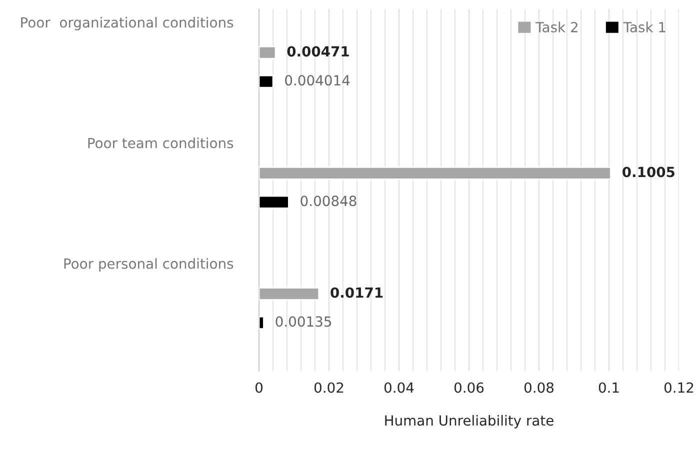 The image size is (700, 458). I want to click on data-label: 0.1005, so click(648, 172).